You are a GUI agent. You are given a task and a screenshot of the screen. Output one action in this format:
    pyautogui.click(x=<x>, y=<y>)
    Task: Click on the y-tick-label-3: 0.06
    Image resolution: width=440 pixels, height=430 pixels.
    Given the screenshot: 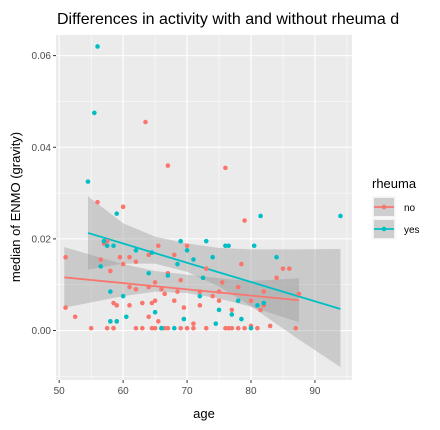 What is the action you would take?
    pyautogui.click(x=42, y=56)
    